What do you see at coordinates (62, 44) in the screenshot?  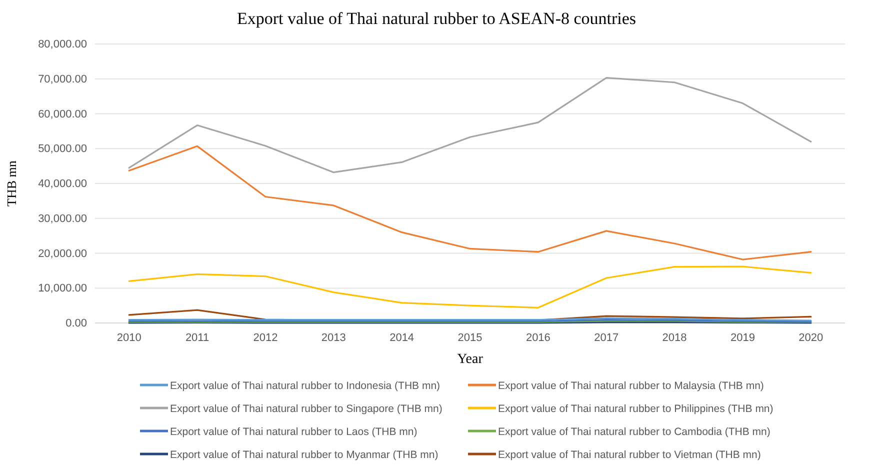 I see `y-tick-label: 80,000.00` at bounding box center [62, 44].